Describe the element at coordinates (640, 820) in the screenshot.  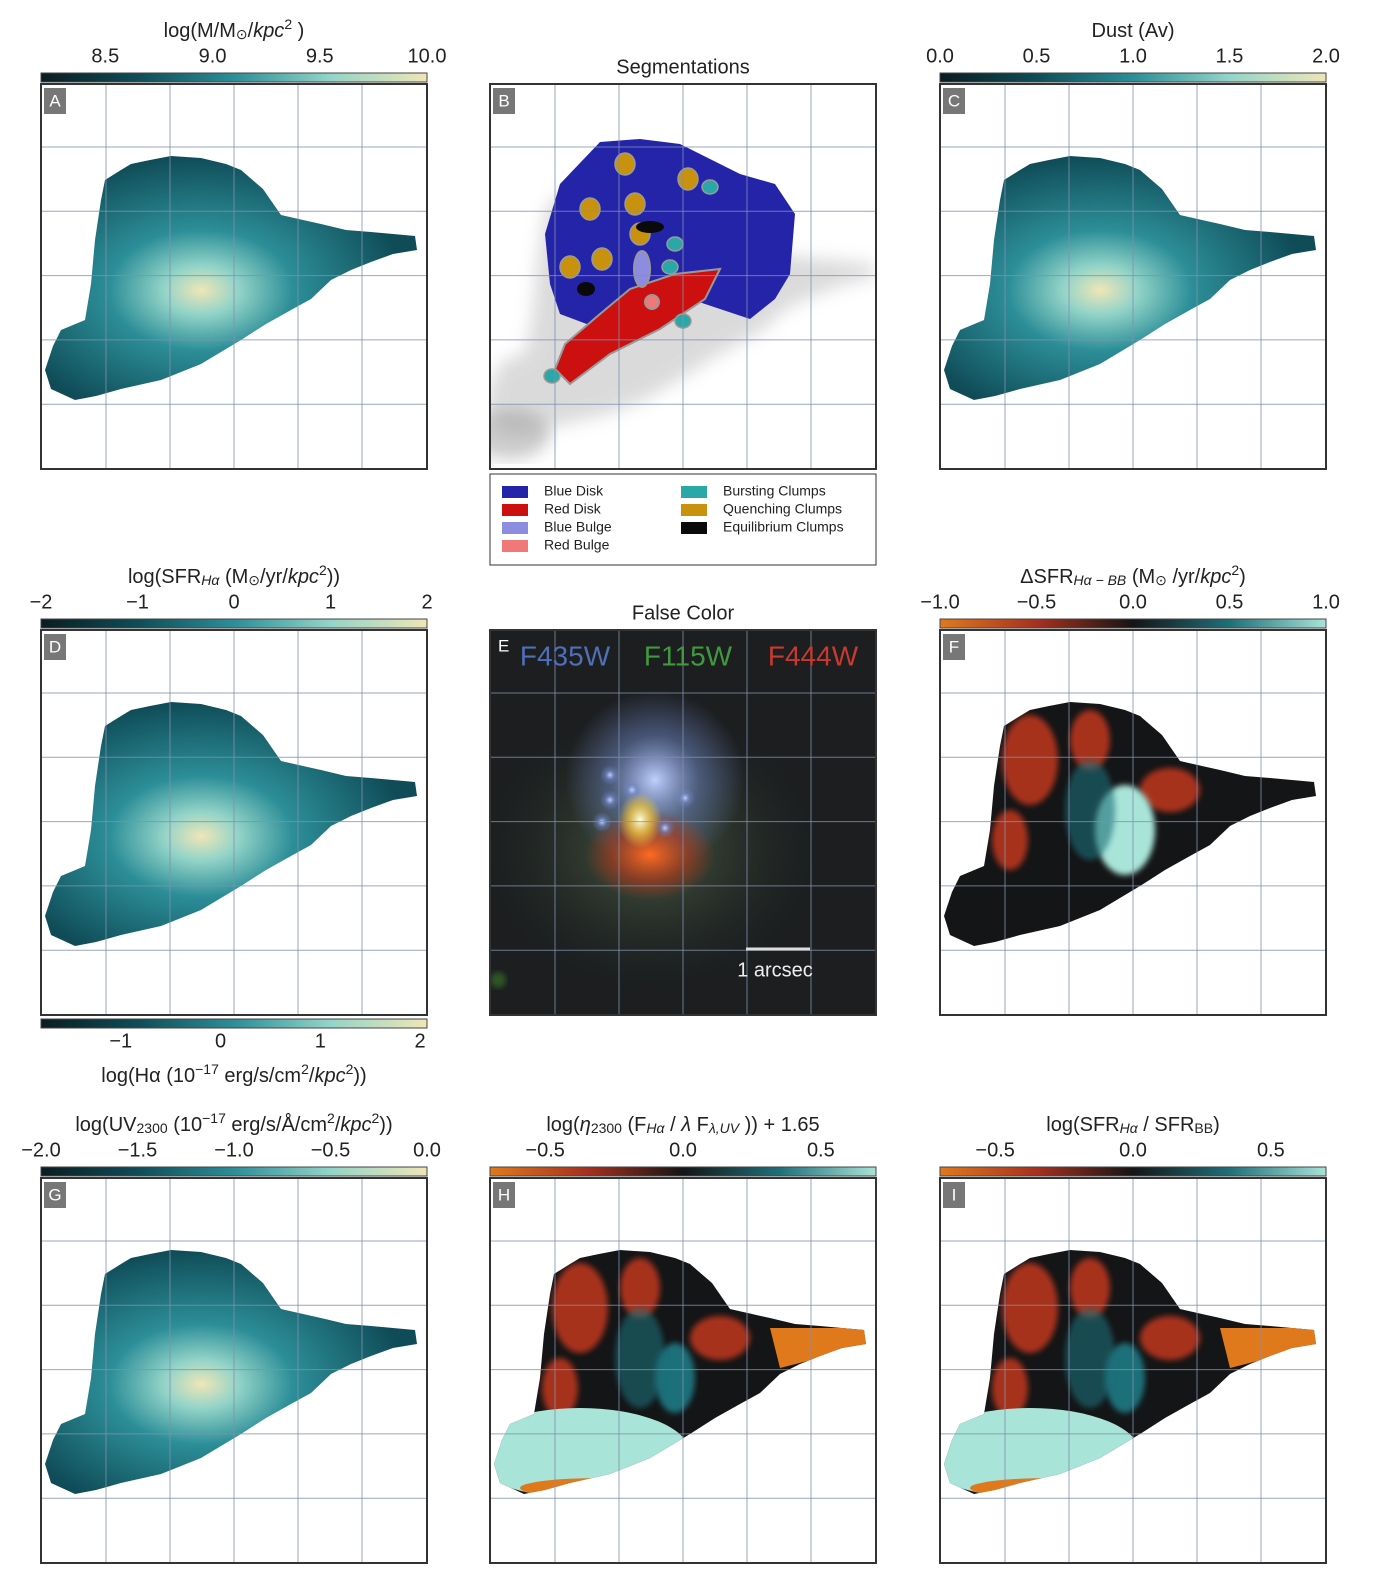
I see `glow` at that location.